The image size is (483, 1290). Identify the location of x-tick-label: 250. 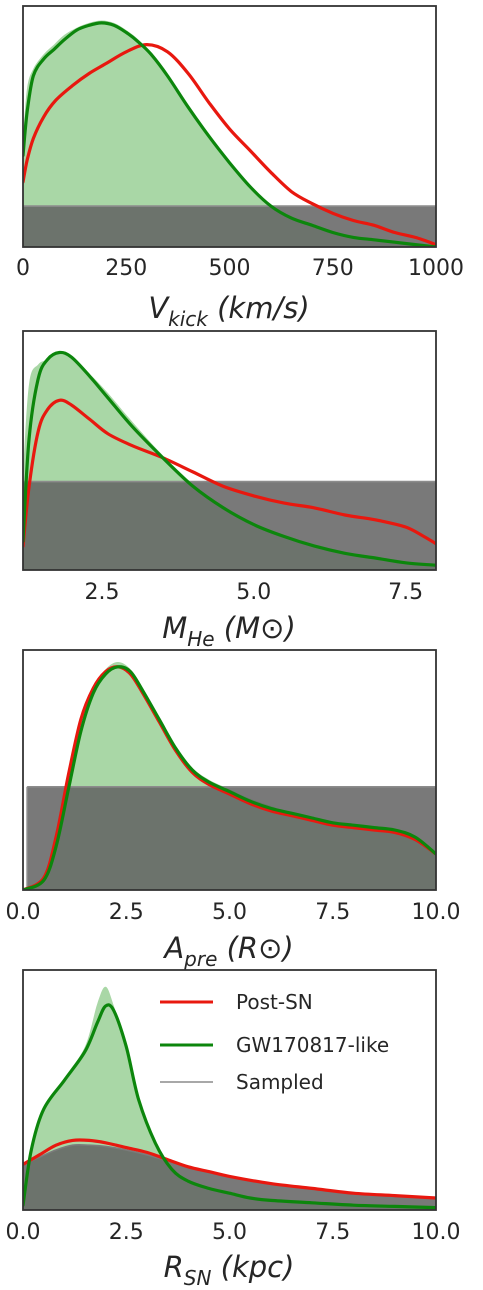
(126, 268).